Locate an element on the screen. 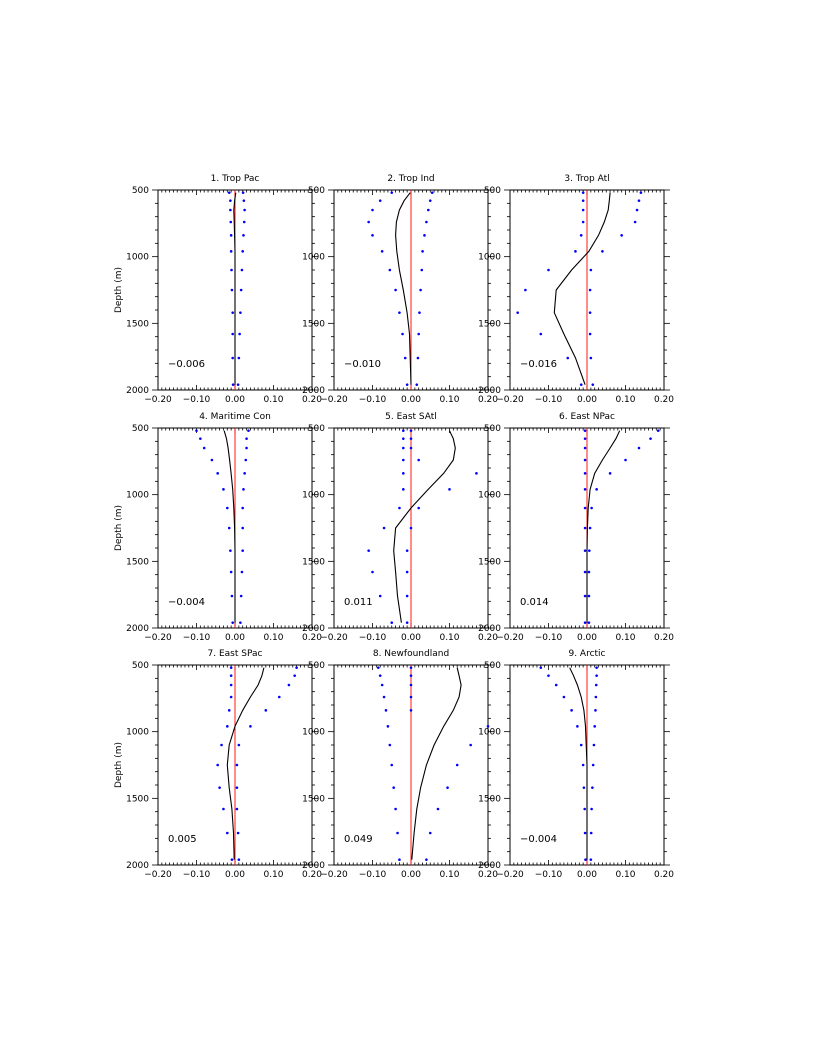 Image resolution: width=818 pixels, height=1055 pixels. panel-annotation: −0.010 is located at coordinates (362, 364).